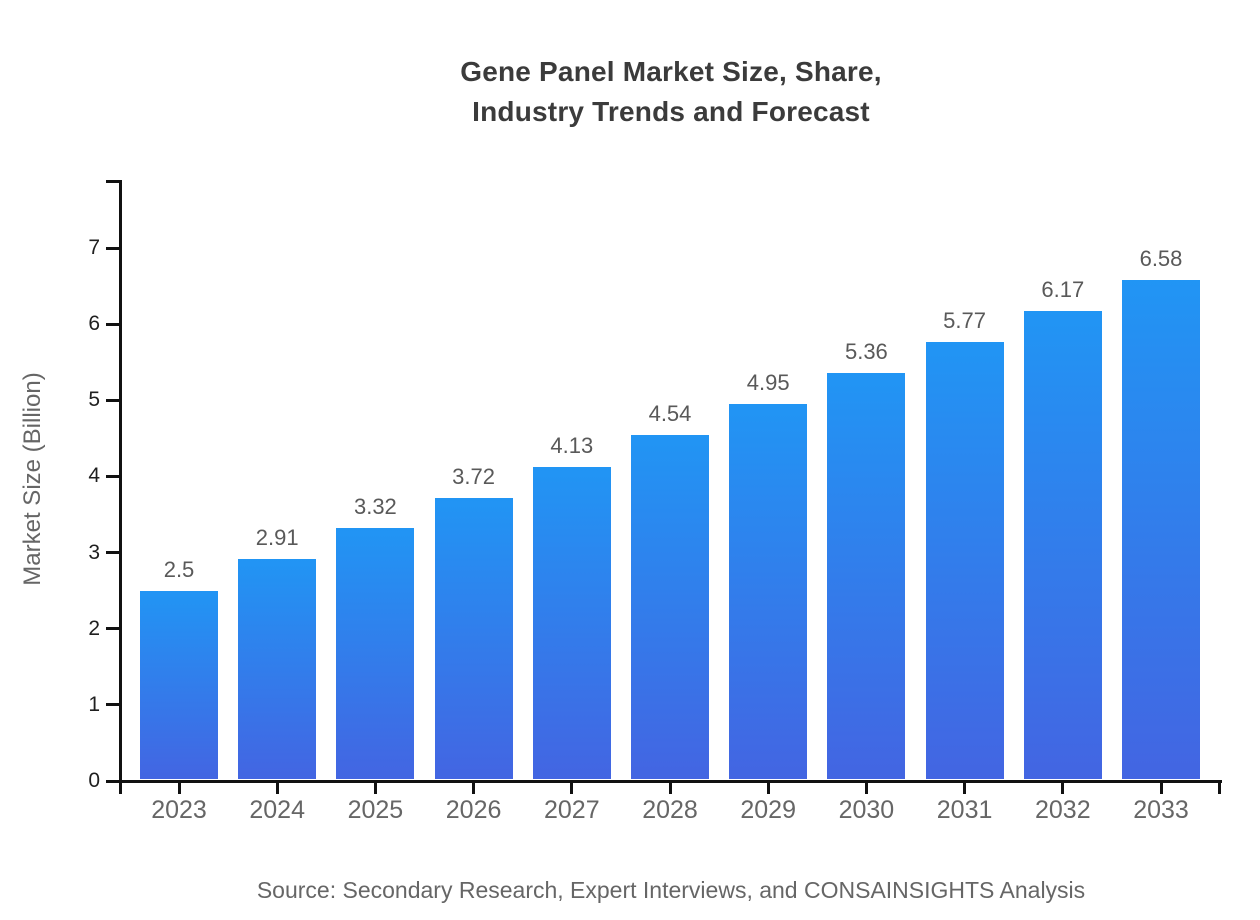 Image resolution: width=1260 pixels, height=920 pixels. I want to click on bar-2027, so click(571, 623).